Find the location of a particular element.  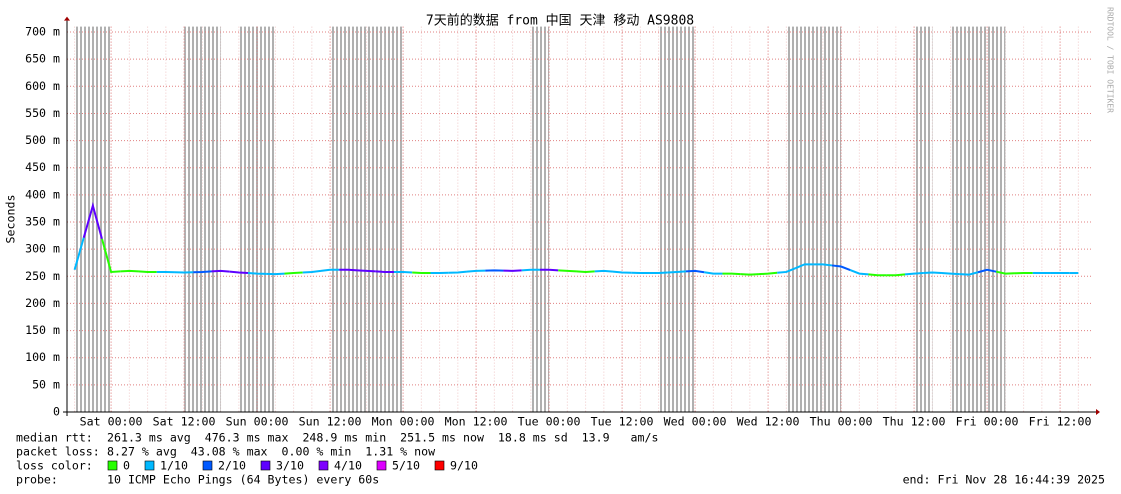

x-tick-label: Tue 12:00 is located at coordinates (622, 422).